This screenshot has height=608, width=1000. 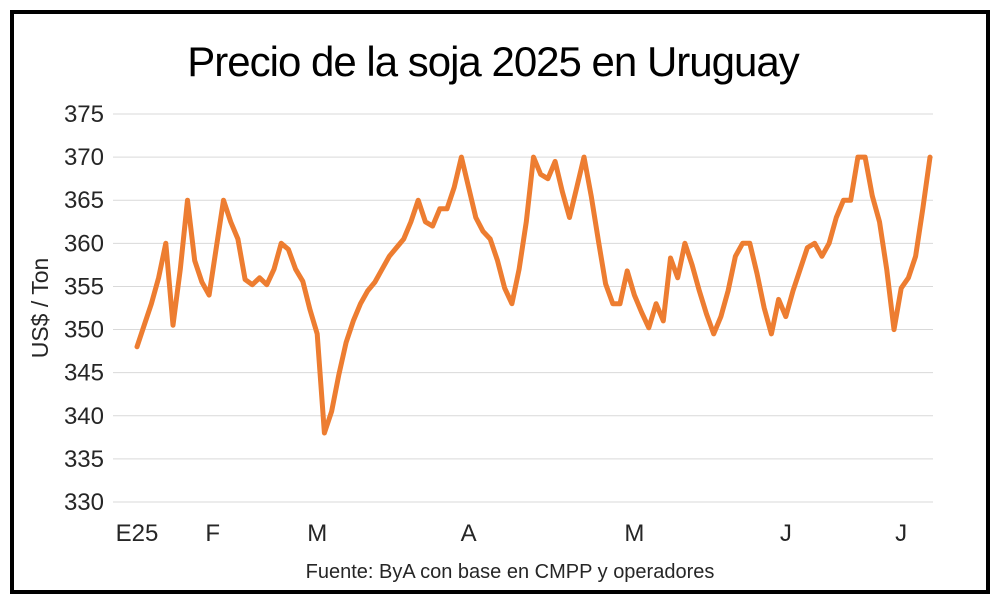 I want to click on x-tick-label: A, so click(x=469, y=533).